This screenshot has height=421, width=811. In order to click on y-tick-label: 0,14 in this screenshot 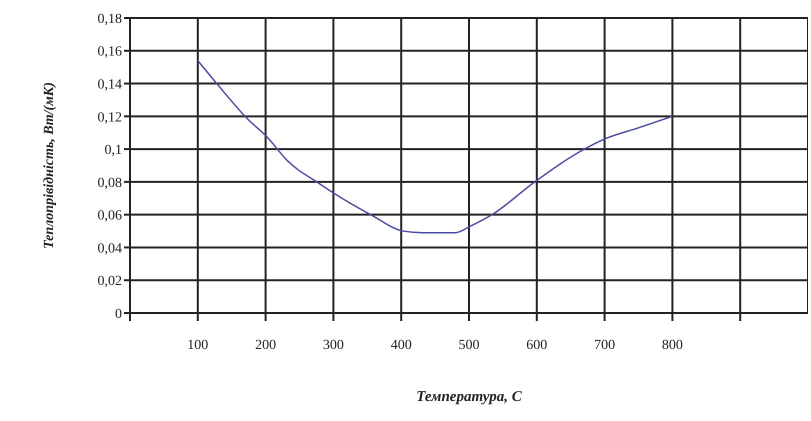, I will do `click(110, 85)`.